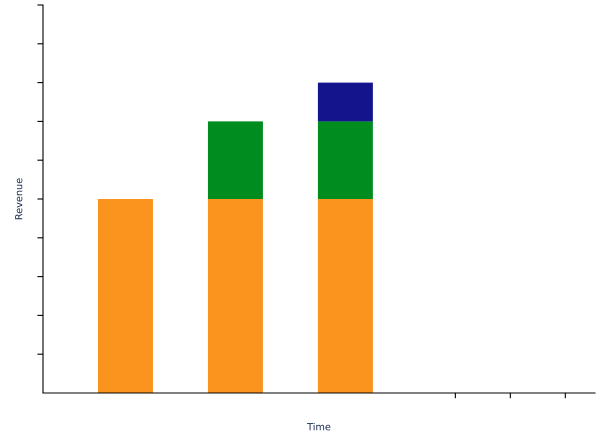 This screenshot has height=439, width=600. What do you see at coordinates (18, 199) in the screenshot?
I see `y-axis-title: Revenue` at bounding box center [18, 199].